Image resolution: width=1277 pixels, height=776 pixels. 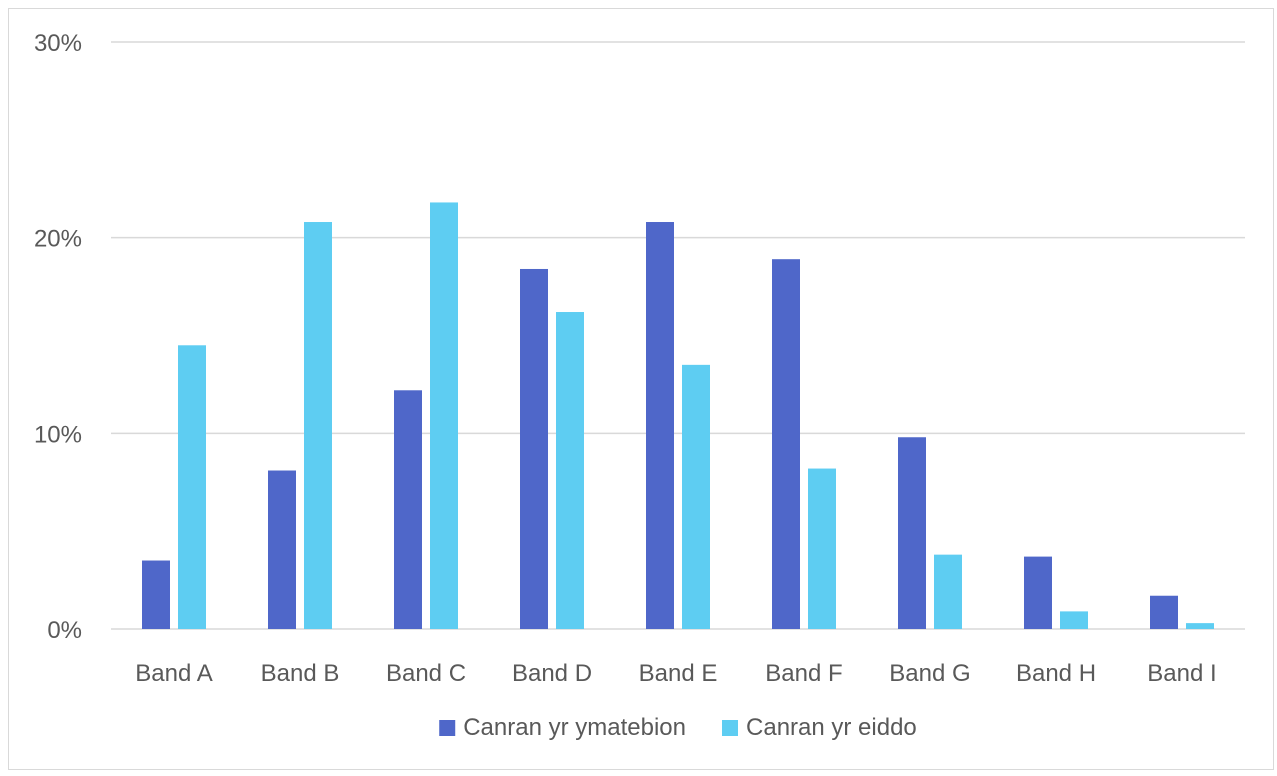 I want to click on legend-label: Canran yr ymatebion, so click(x=574, y=727).